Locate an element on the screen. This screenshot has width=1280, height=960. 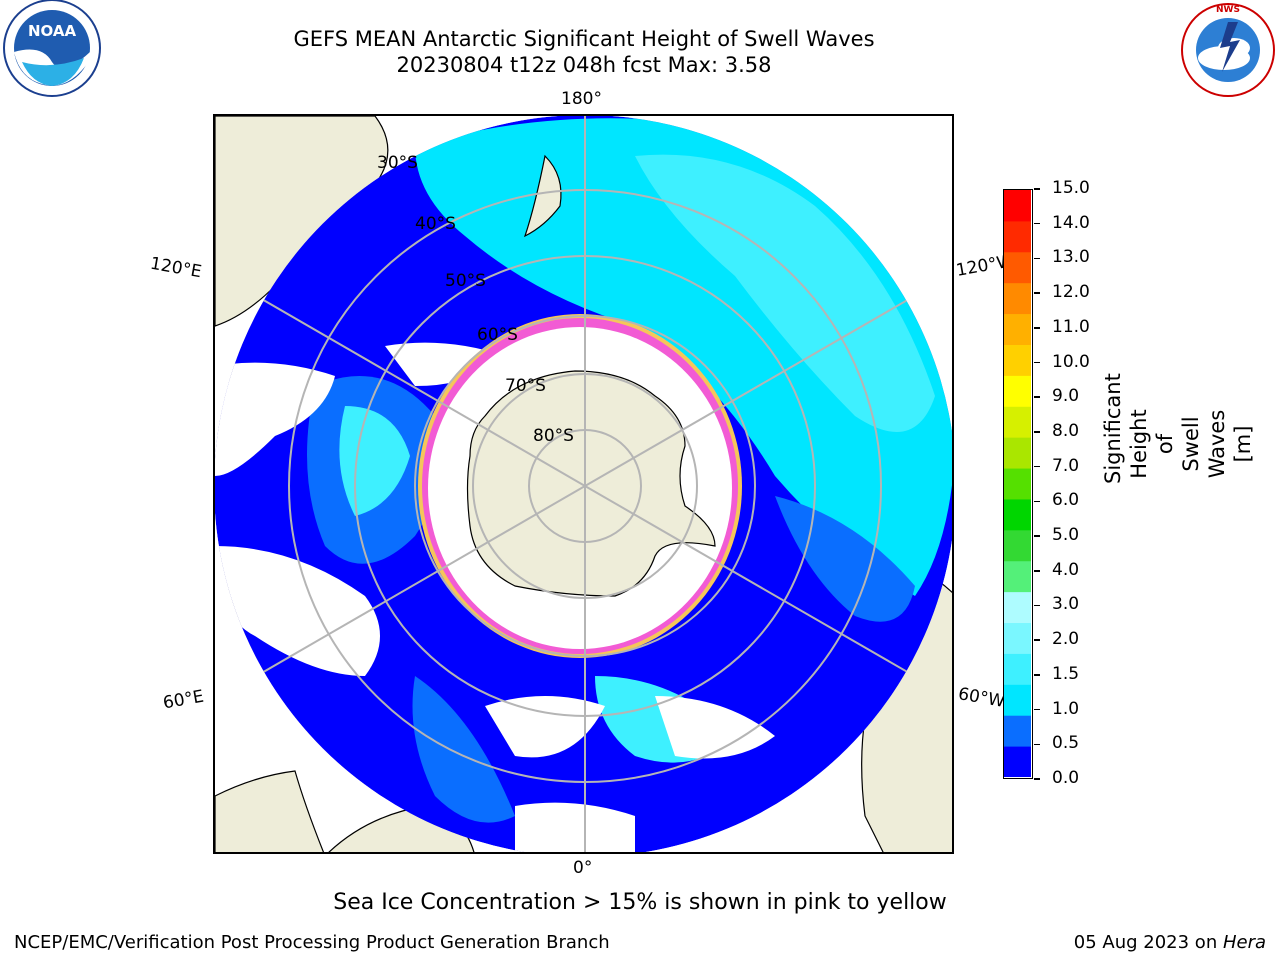
colorbar-tick-label: 0.0 is located at coordinates (1066, 778).